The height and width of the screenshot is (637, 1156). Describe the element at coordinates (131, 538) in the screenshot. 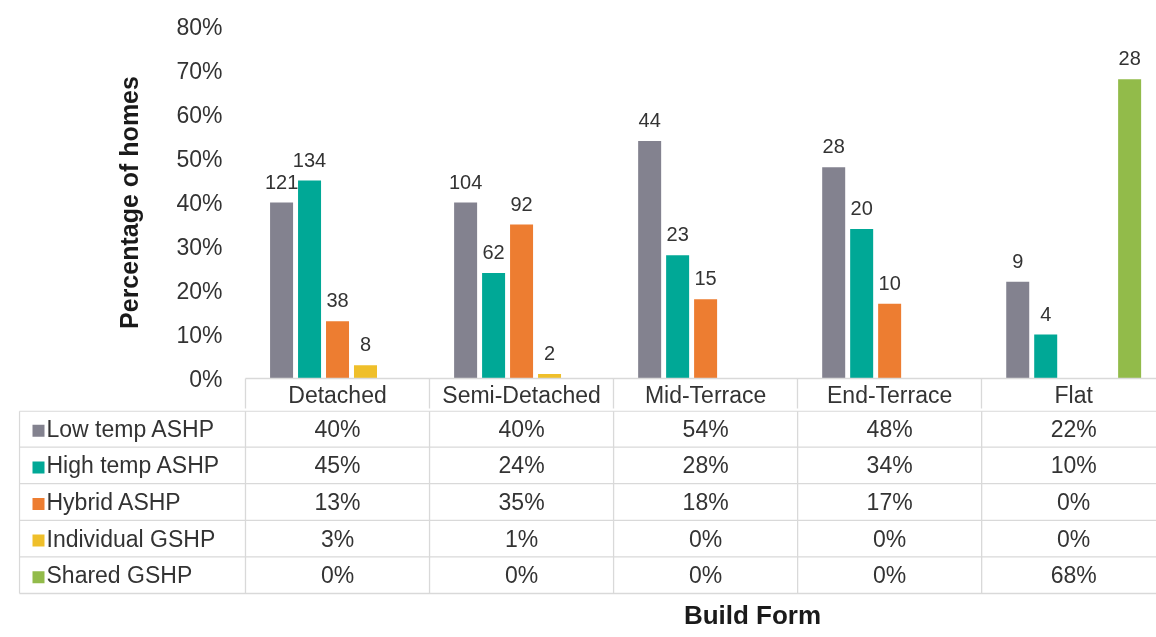

I see `legend-label: Individual GSHP` at that location.